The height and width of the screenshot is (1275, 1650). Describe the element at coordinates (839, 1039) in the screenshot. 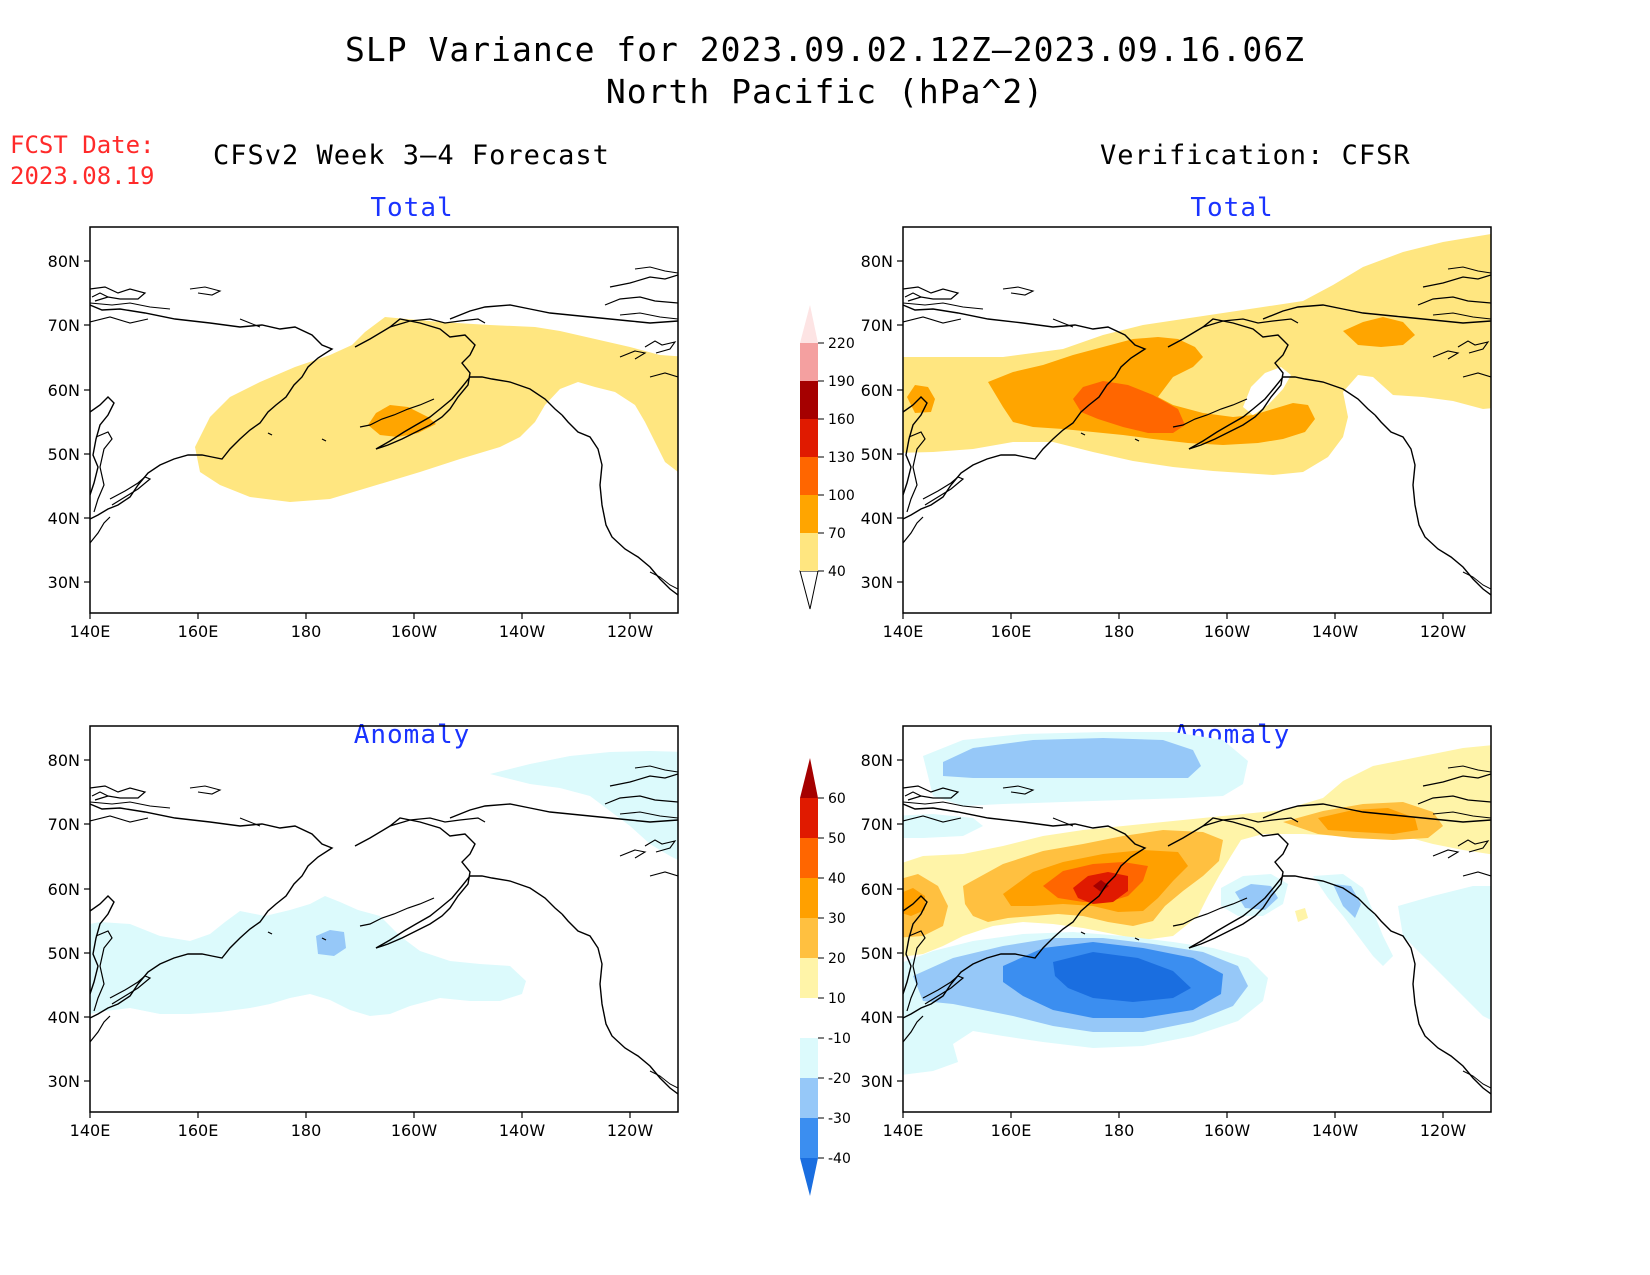

I see `colorbar-anomaly-label: -10` at that location.